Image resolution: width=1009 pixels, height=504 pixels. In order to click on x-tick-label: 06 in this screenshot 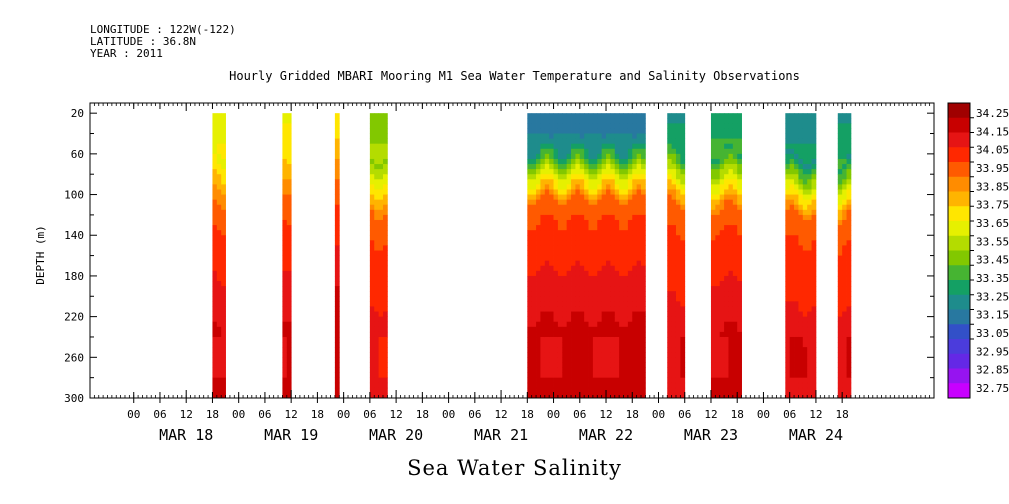, I will do `click(579, 414)`.